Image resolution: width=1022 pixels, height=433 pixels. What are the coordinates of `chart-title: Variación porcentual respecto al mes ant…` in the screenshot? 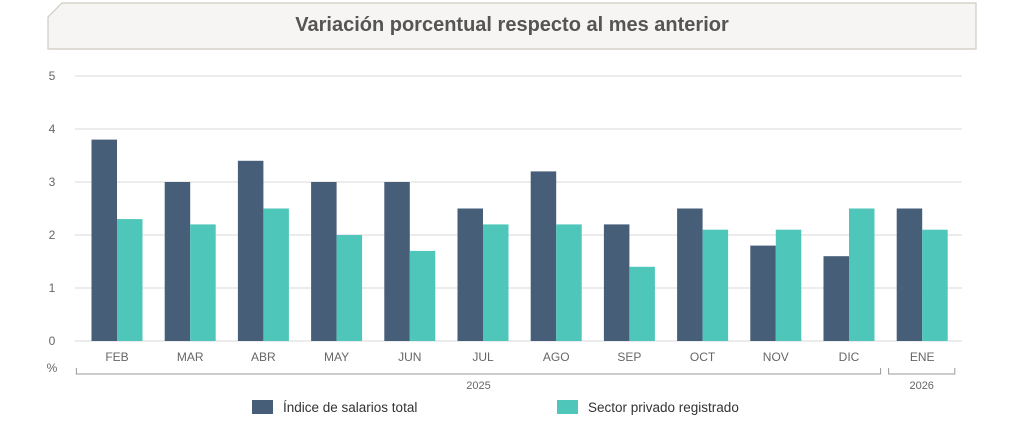 It's located at (512, 25).